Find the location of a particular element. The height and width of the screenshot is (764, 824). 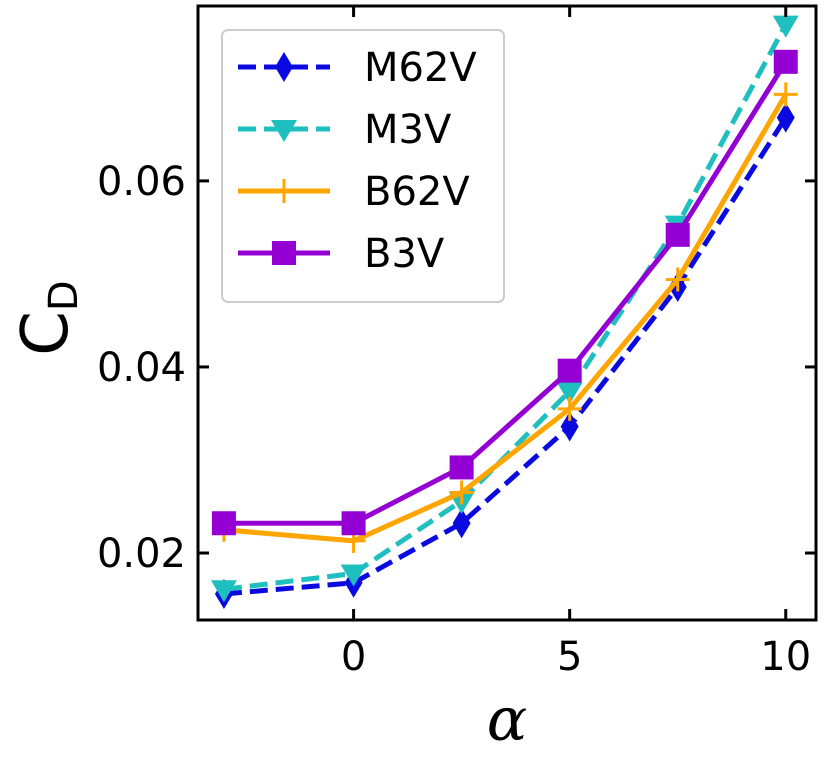

y-tick-label: 0.06 is located at coordinates (141, 182).